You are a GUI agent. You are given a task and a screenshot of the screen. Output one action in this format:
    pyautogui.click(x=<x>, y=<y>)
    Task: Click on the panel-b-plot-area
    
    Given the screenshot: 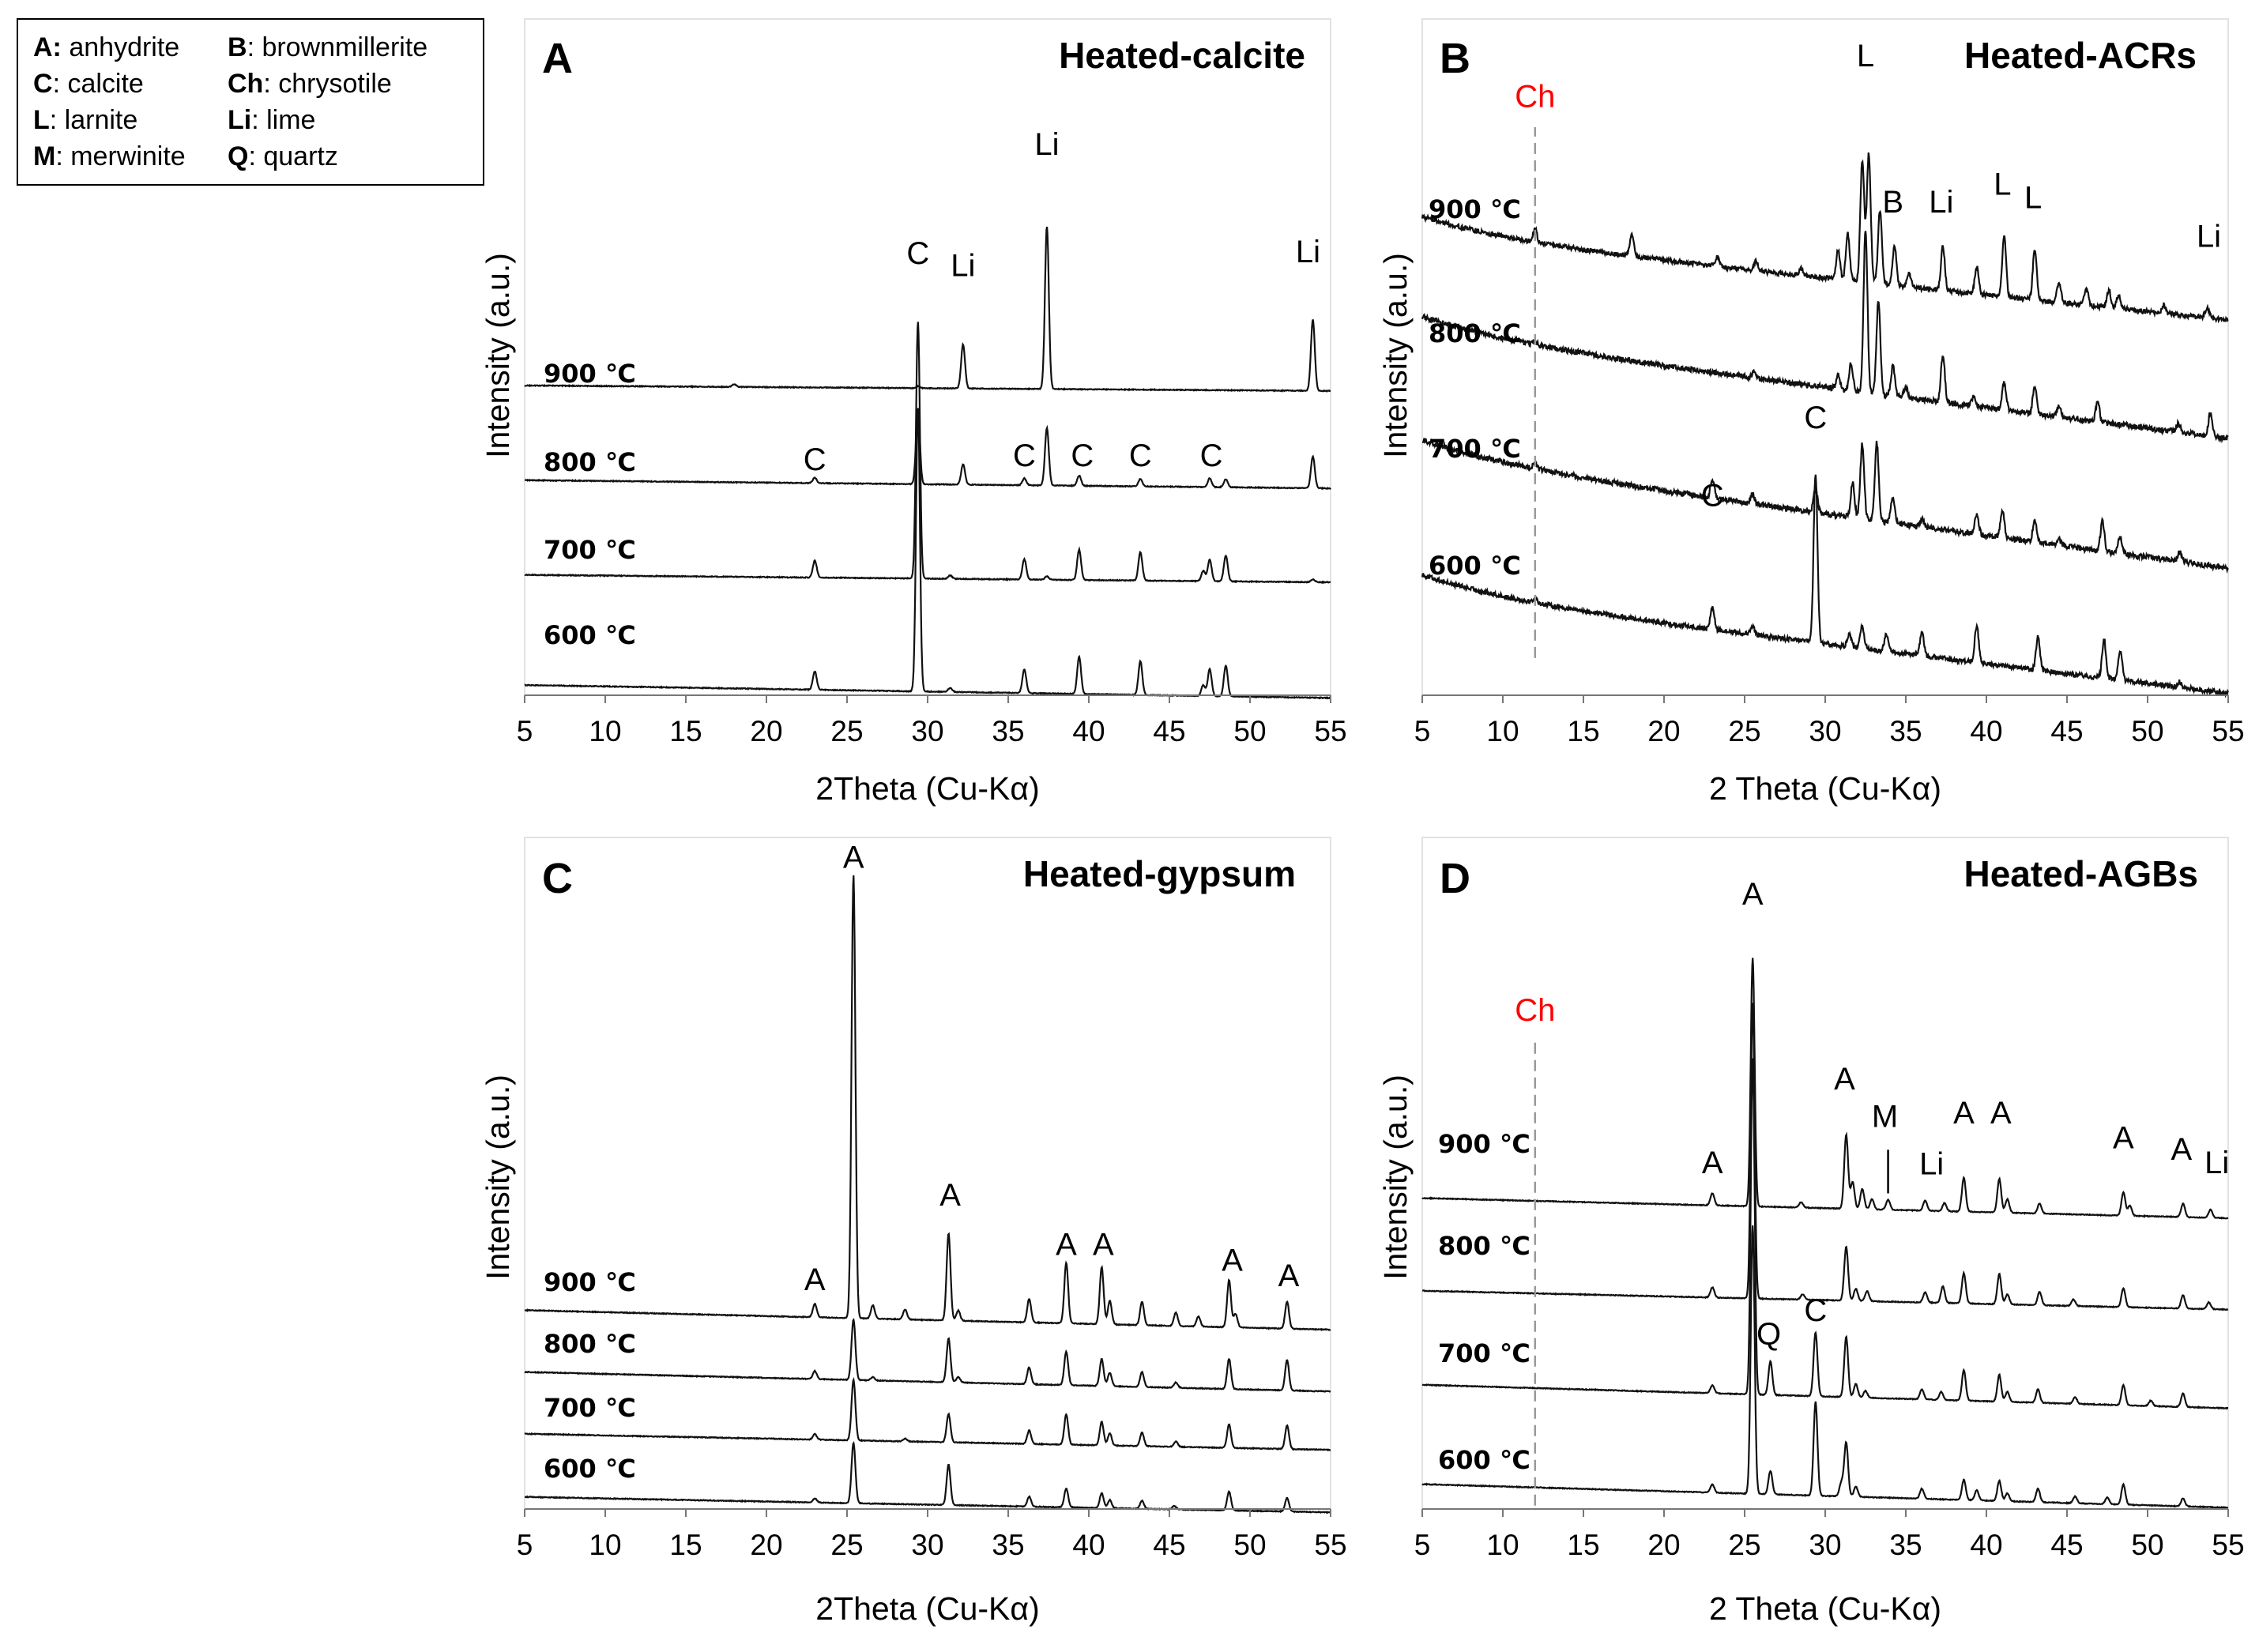 What is the action you would take?
    pyautogui.click(x=1825, y=357)
    